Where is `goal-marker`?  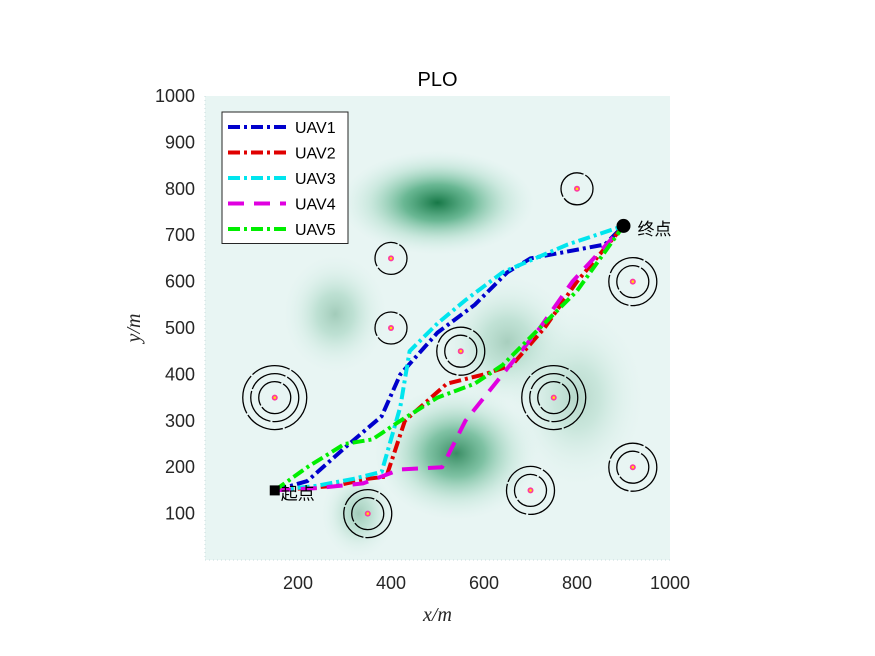 goal-marker is located at coordinates (623, 225).